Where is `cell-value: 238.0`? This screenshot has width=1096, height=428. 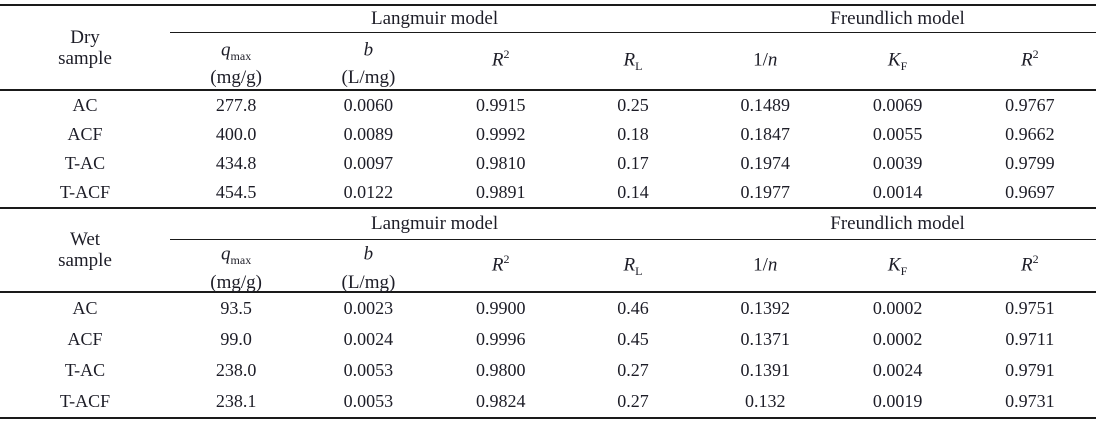 cell-value: 238.0 is located at coordinates (236, 370).